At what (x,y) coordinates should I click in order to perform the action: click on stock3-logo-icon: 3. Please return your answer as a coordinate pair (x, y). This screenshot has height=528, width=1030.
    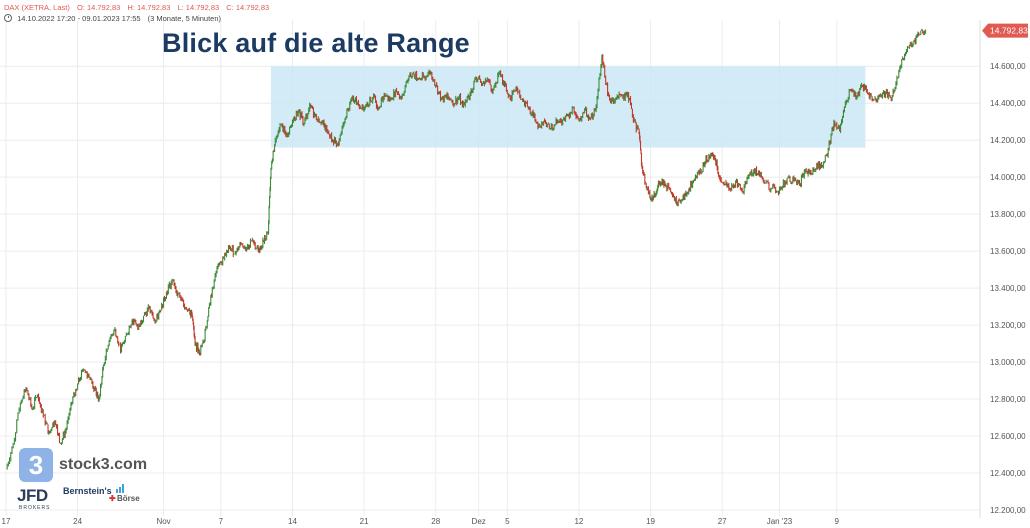
    Looking at the image, I should click on (36, 465).